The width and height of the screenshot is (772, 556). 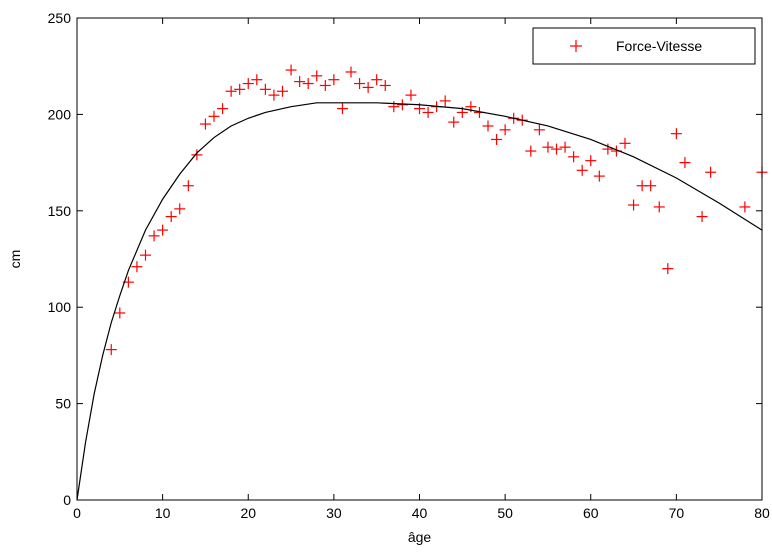 I want to click on x-tick-label: 30, so click(x=334, y=513).